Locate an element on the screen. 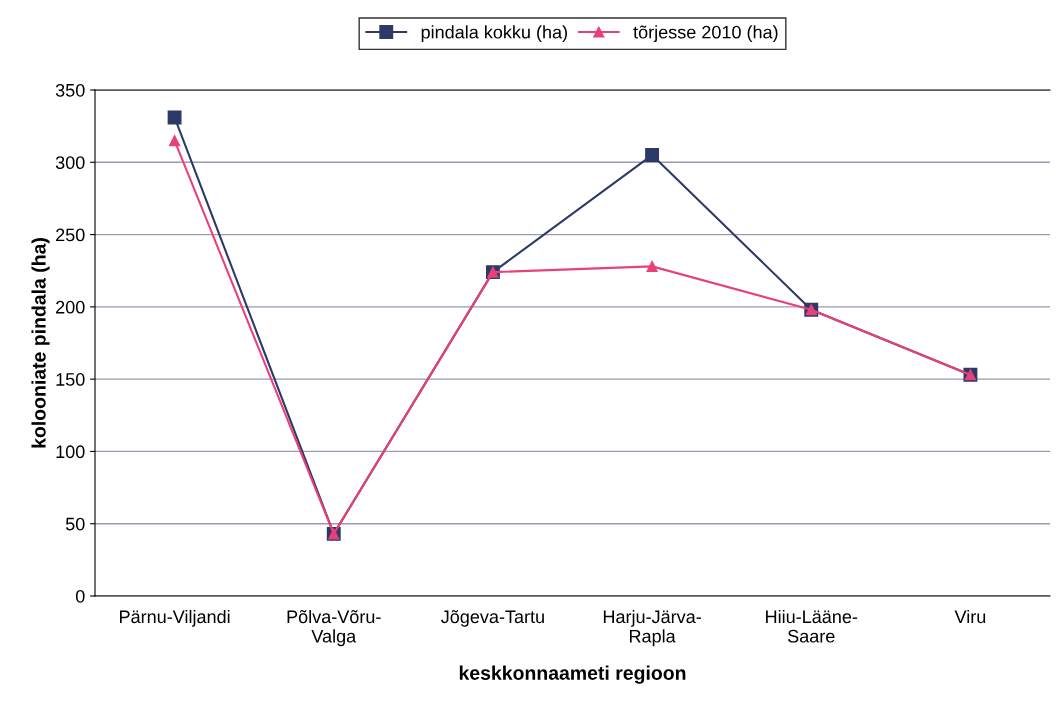  y-tick-label: 350 is located at coordinates (70, 90).